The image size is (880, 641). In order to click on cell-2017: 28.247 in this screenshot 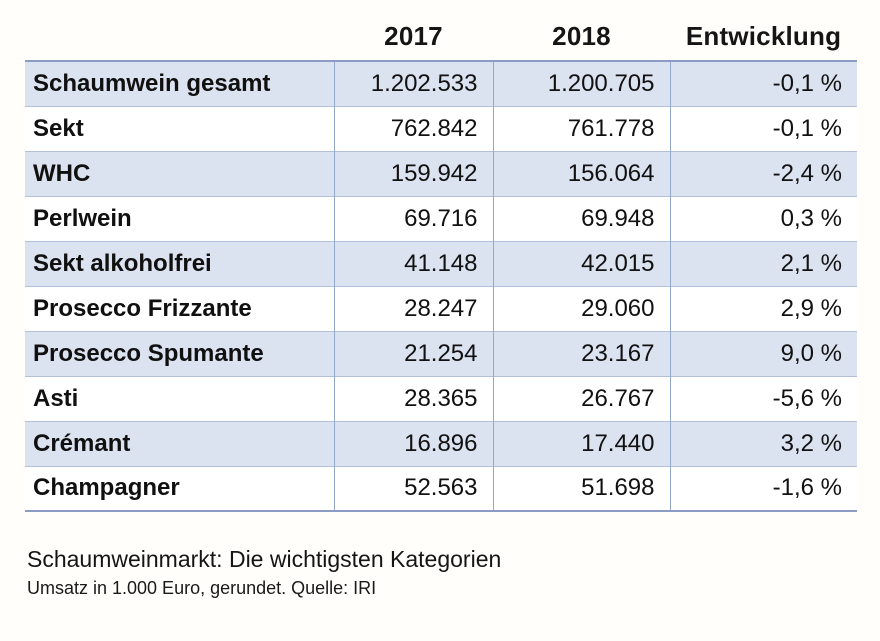, I will do `click(413, 308)`.